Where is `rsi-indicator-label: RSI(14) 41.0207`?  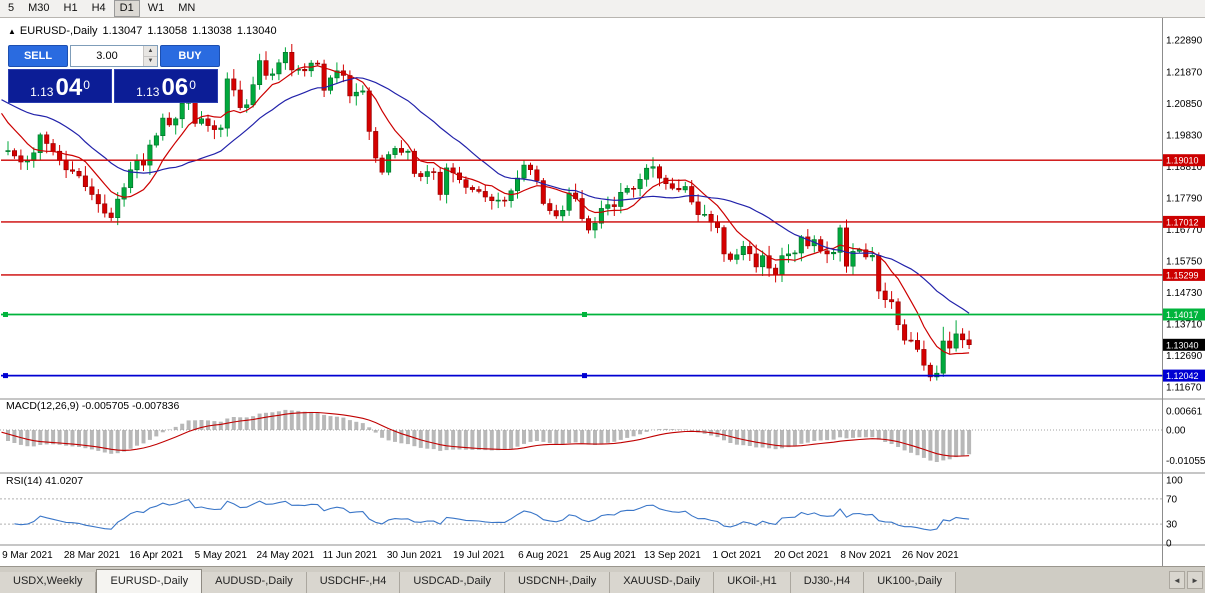 rsi-indicator-label: RSI(14) 41.0207 is located at coordinates (45, 481).